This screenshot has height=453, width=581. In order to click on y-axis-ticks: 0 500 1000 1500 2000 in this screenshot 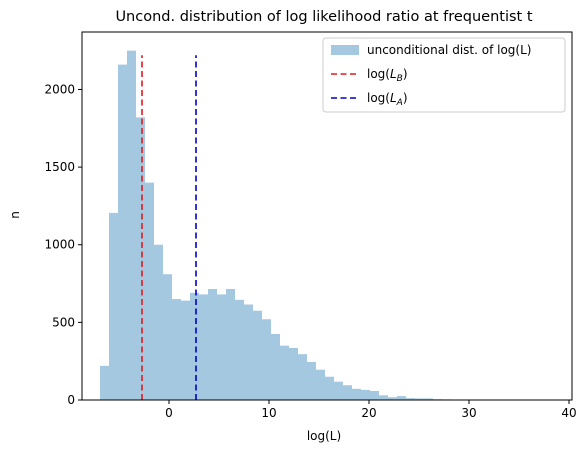, I will do `click(63, 244)`.